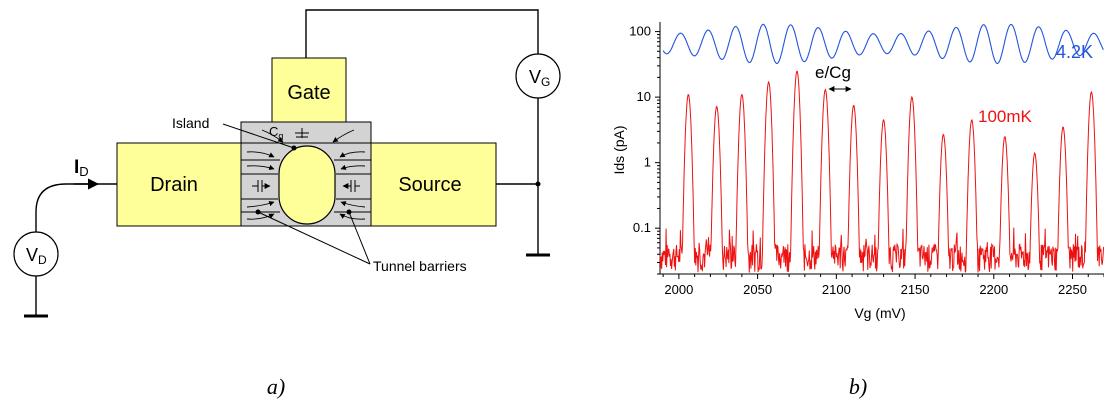 The image size is (1104, 405). What do you see at coordinates (833, 72) in the screenshot?
I see `period-annotation: e/Cg` at bounding box center [833, 72].